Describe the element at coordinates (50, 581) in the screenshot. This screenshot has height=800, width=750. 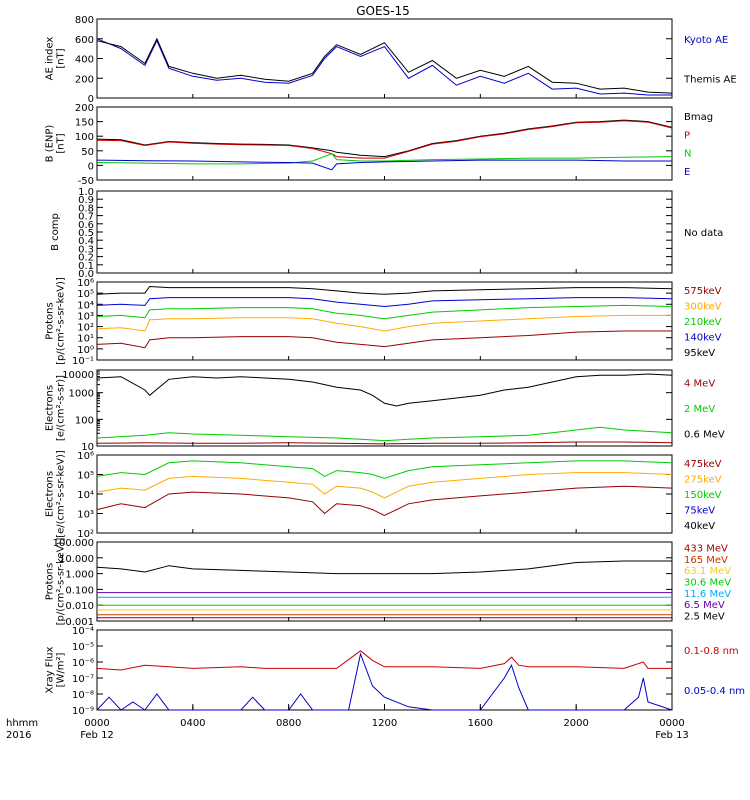
I see `y-axis-label: Protons` at that location.